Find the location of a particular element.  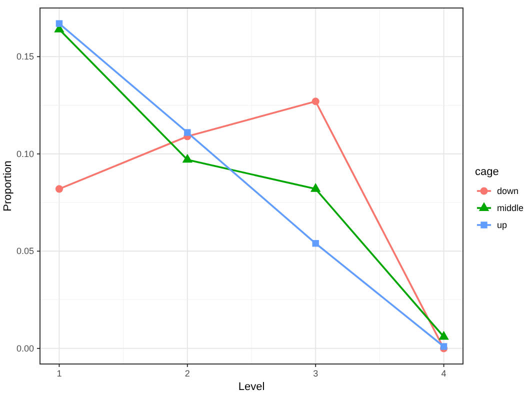

x-tick-label: 3 is located at coordinates (315, 373).